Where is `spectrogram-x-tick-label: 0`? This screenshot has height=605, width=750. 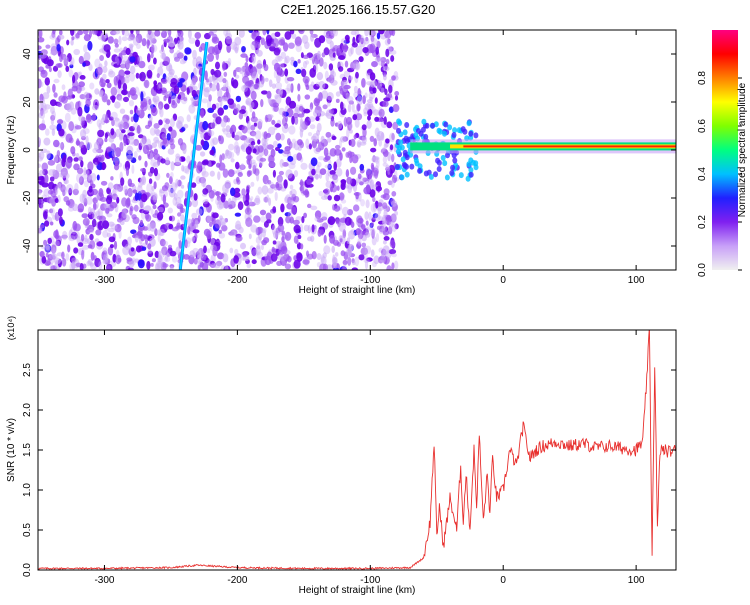
spectrogram-x-tick-label: 0 is located at coordinates (503, 280).